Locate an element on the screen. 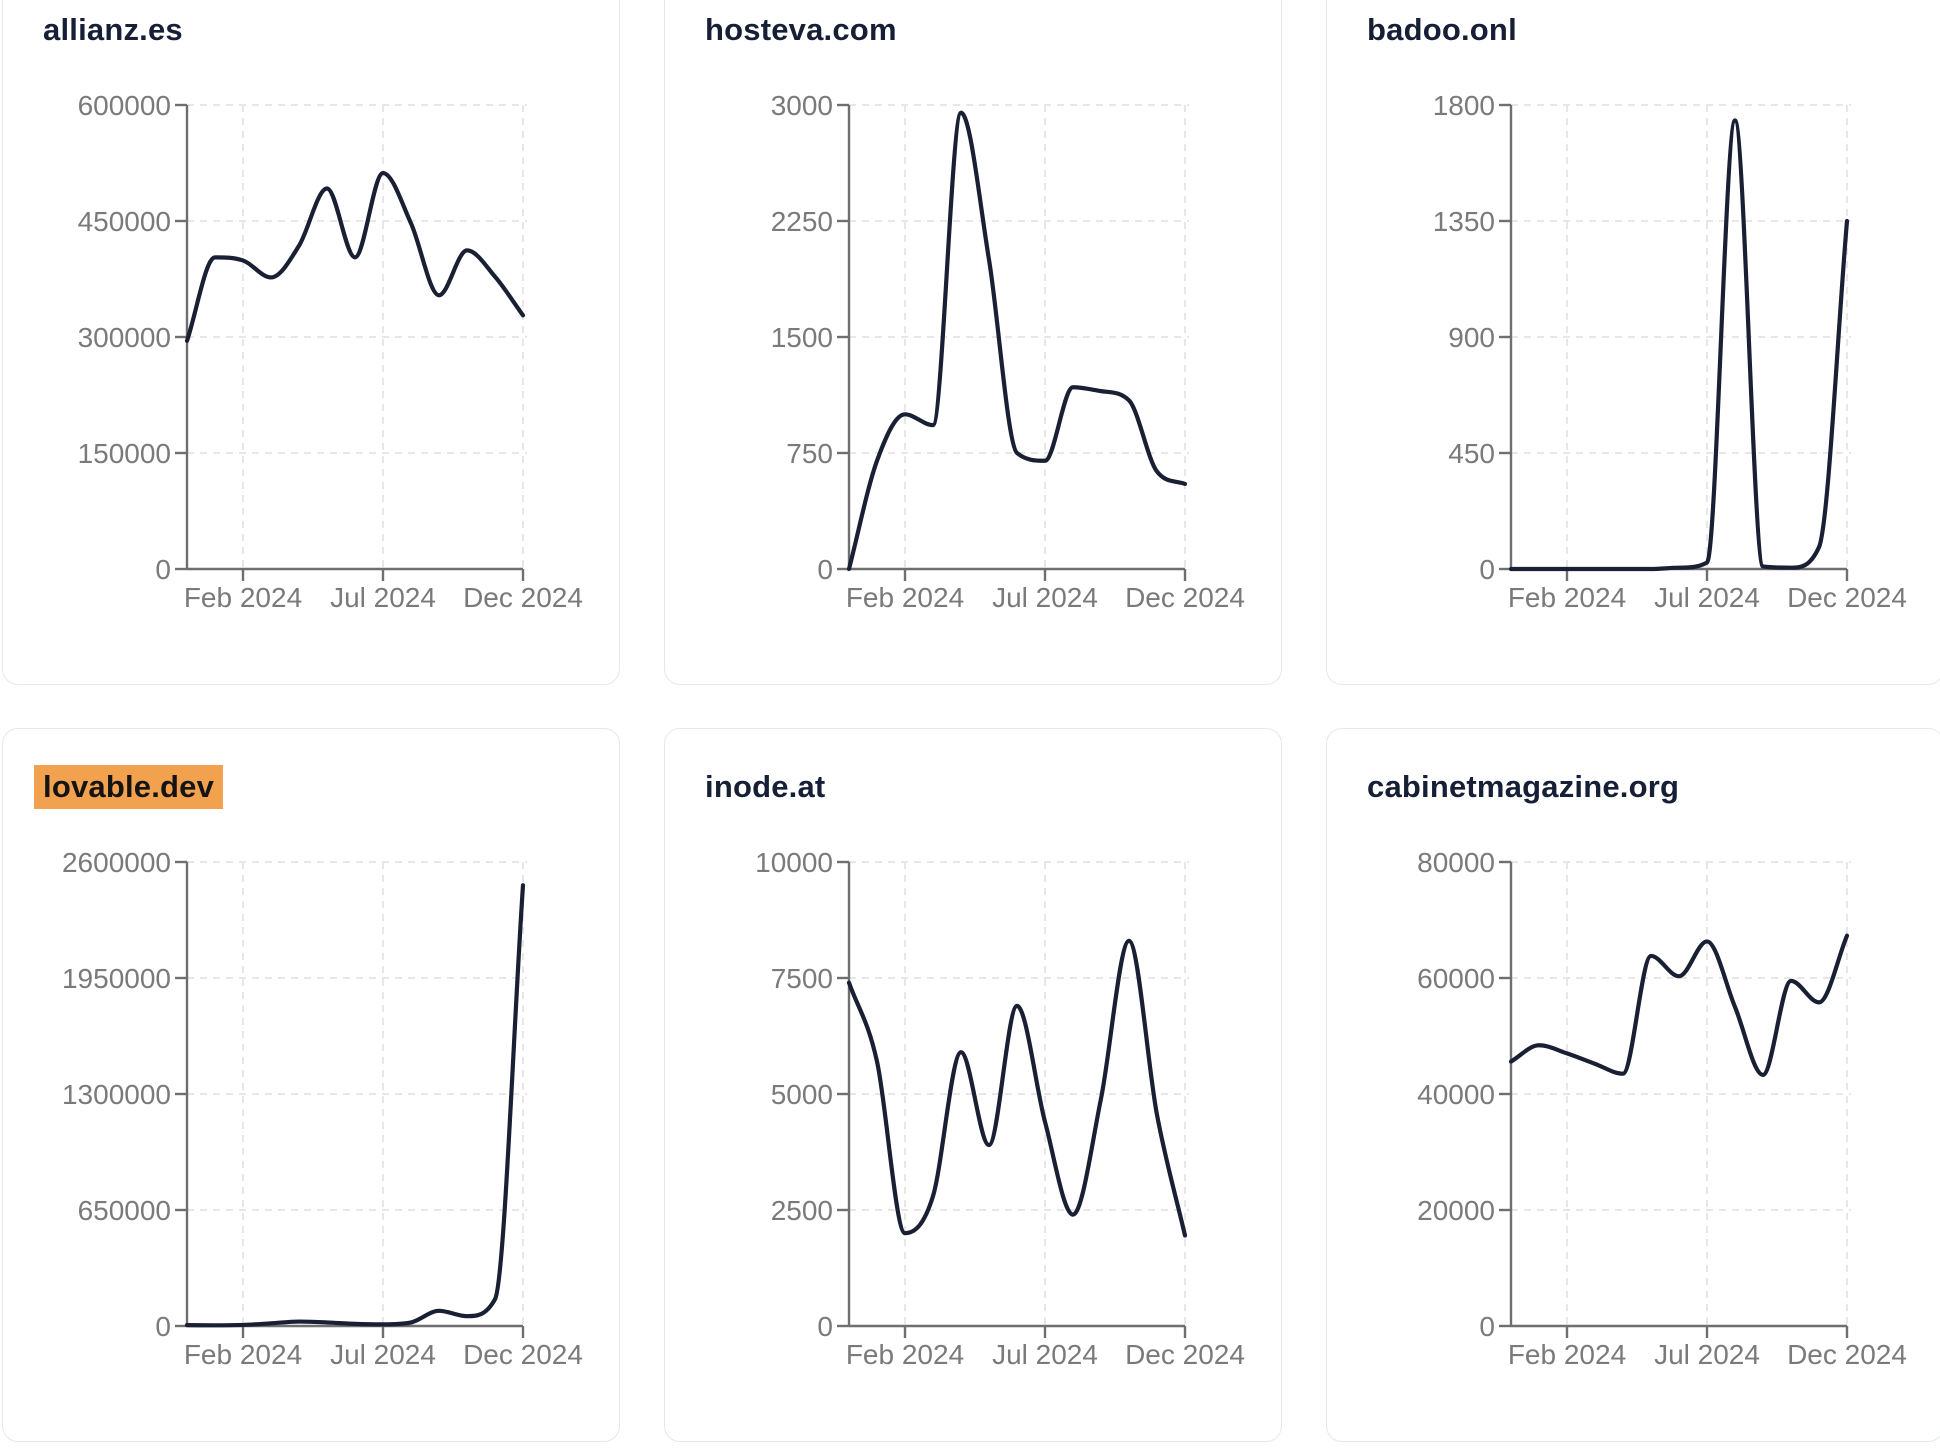 Image resolution: width=1940 pixels, height=1452 pixels. chart-title: allianz.es is located at coordinates (113, 30).